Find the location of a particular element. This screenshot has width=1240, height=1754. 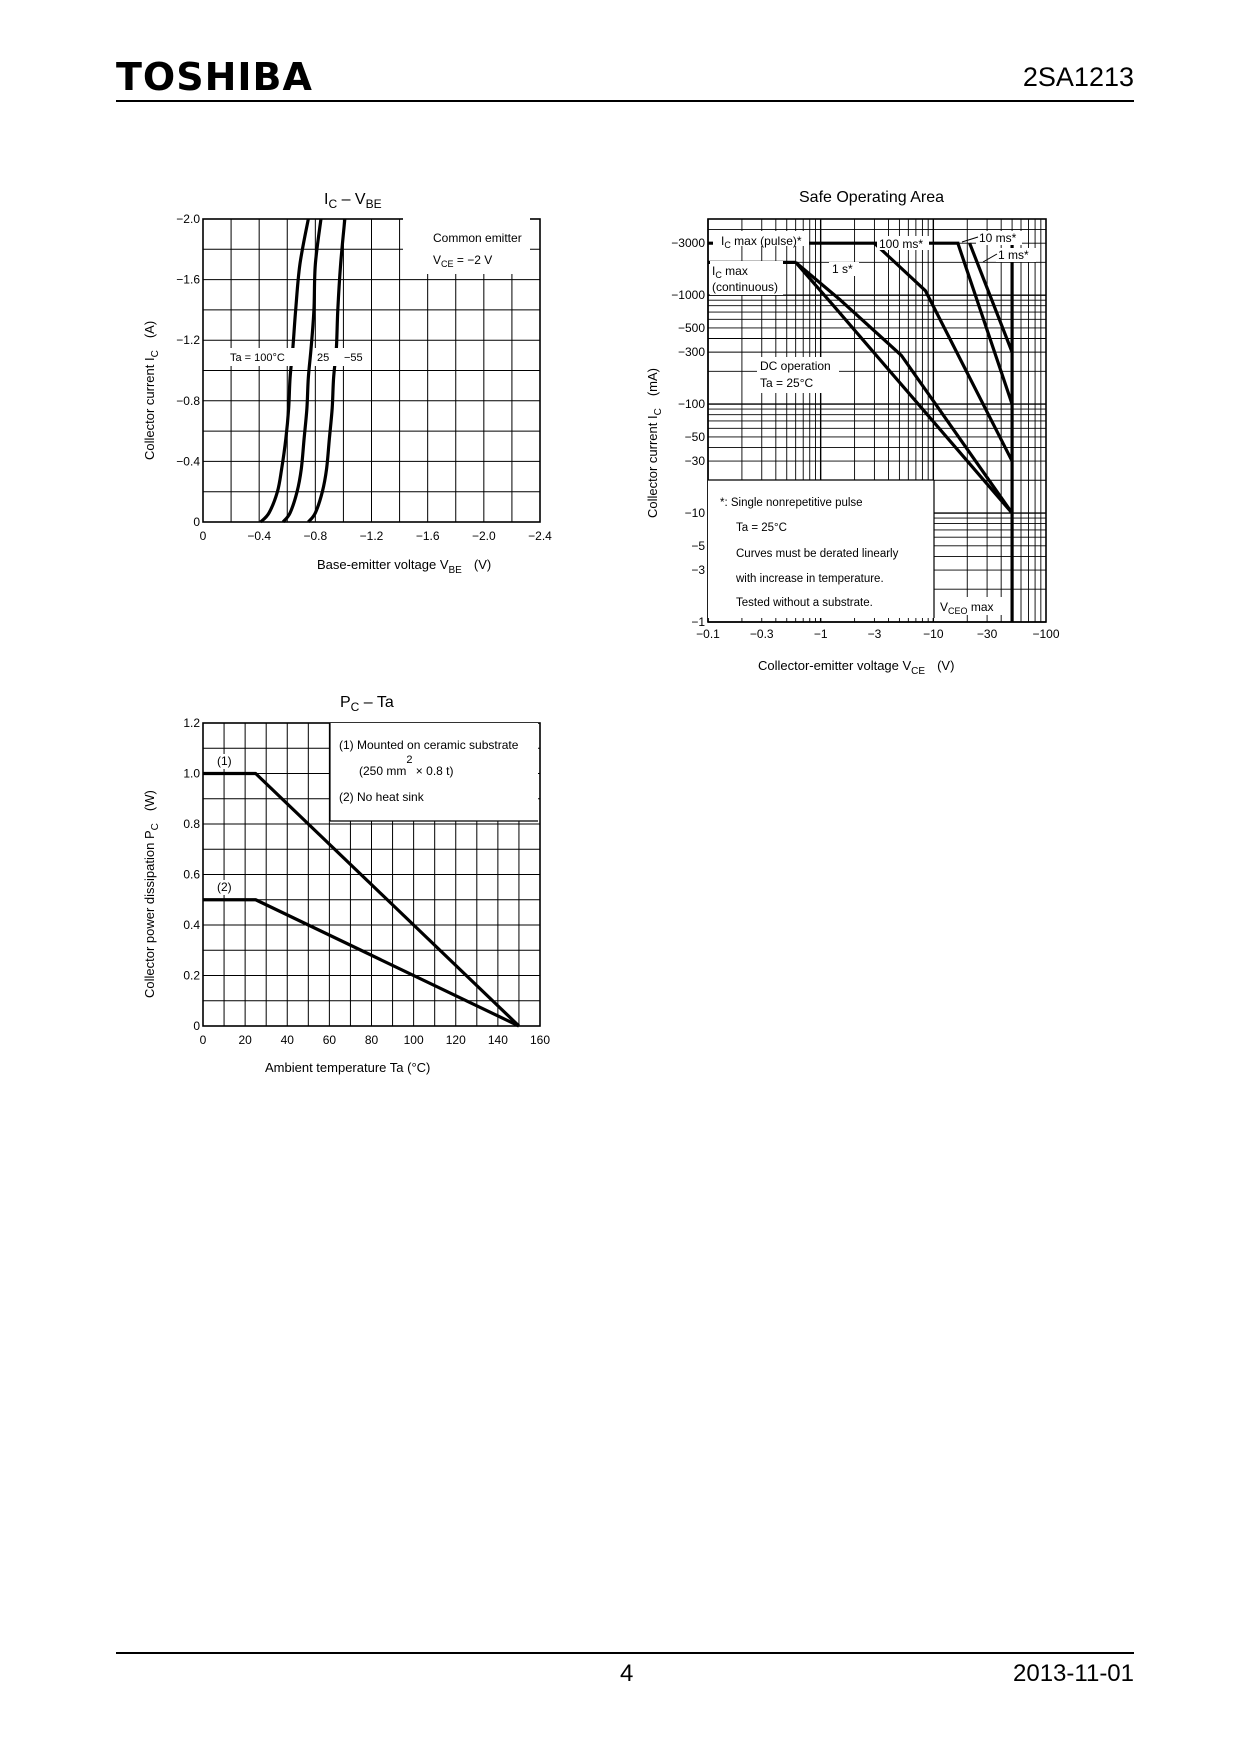

ic-vbe-title: IC – VBE is located at coordinates (353, 201).